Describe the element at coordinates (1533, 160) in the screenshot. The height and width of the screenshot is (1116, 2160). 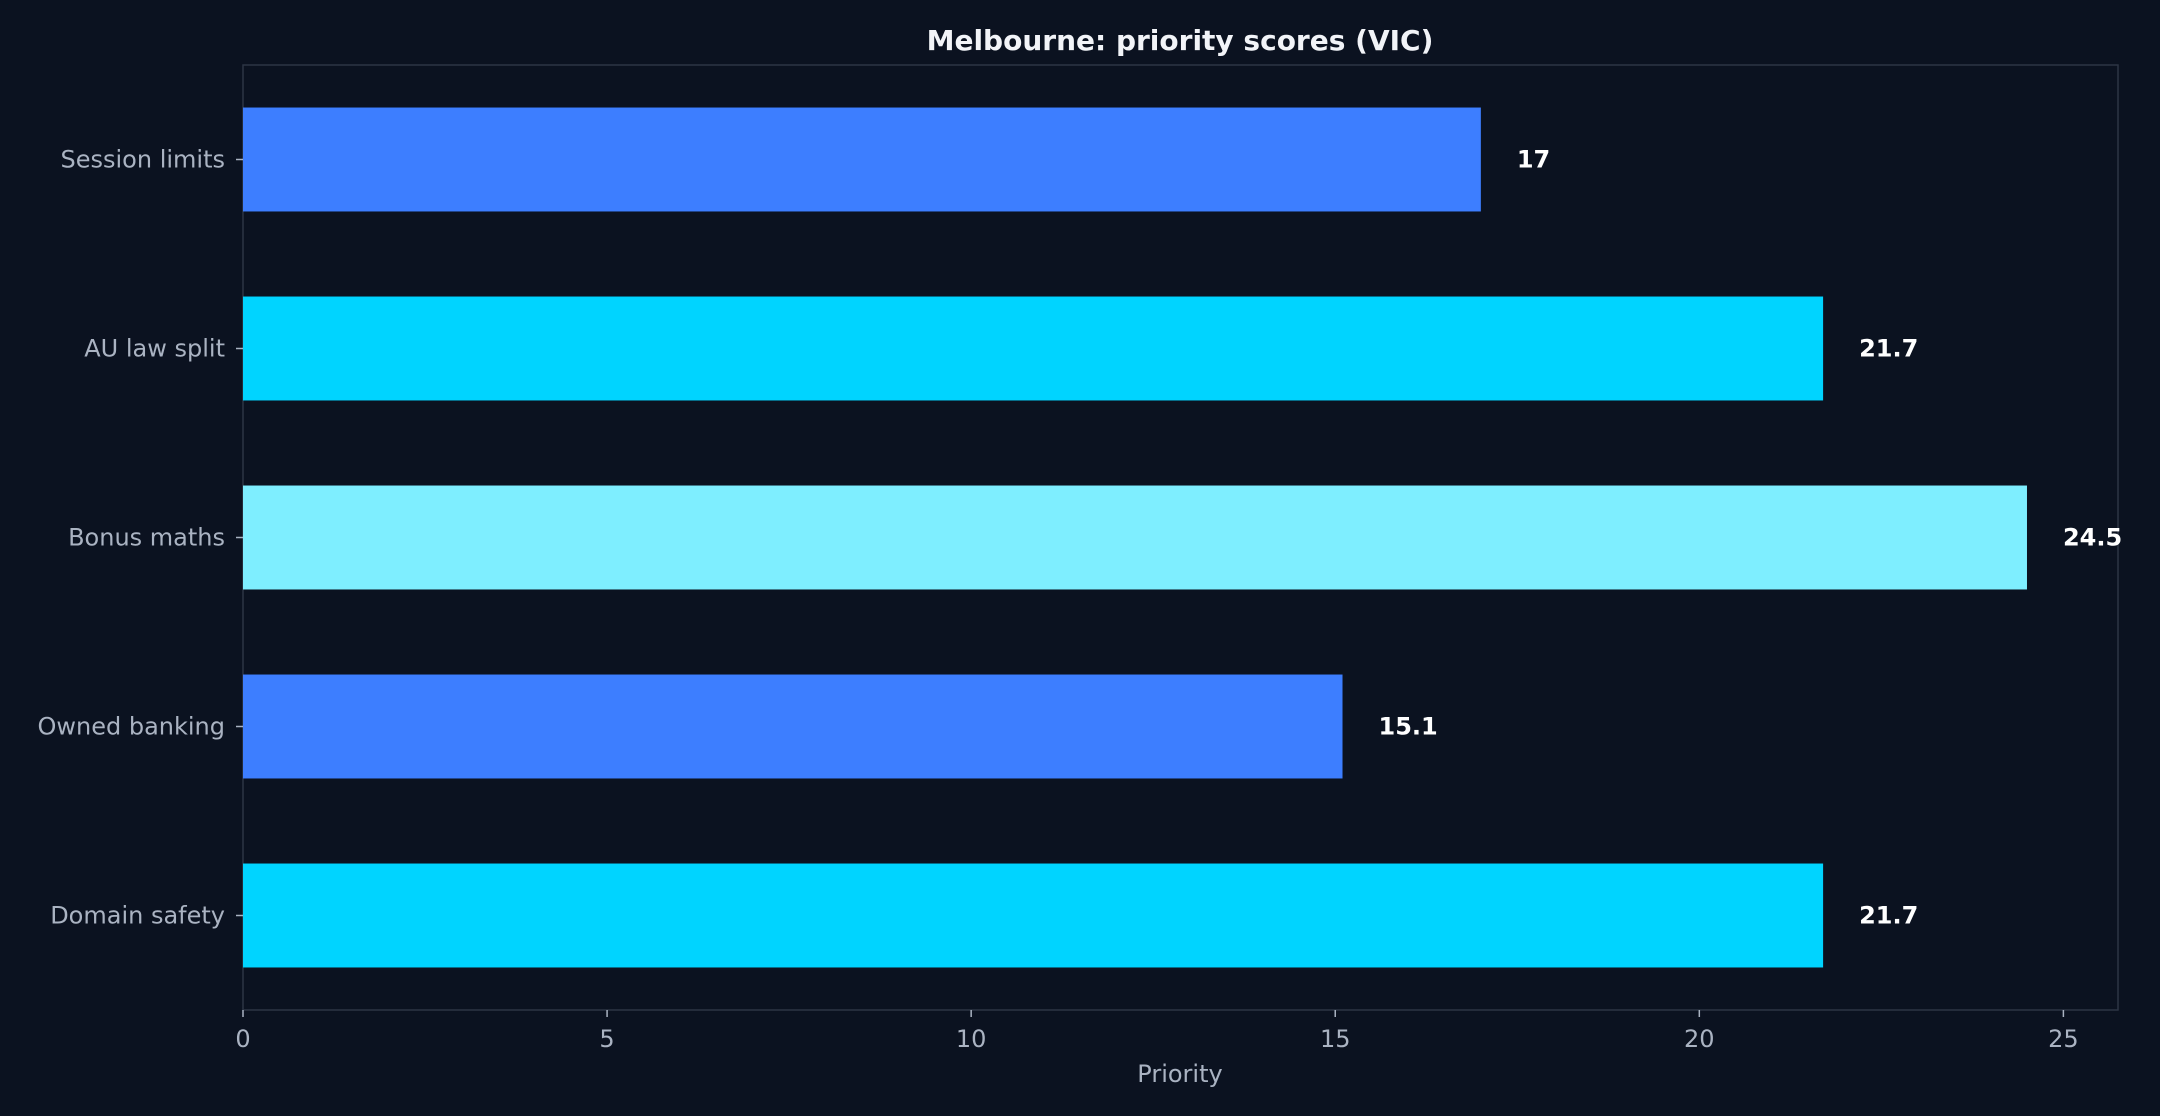
I see `bar-value-label: 17` at that location.